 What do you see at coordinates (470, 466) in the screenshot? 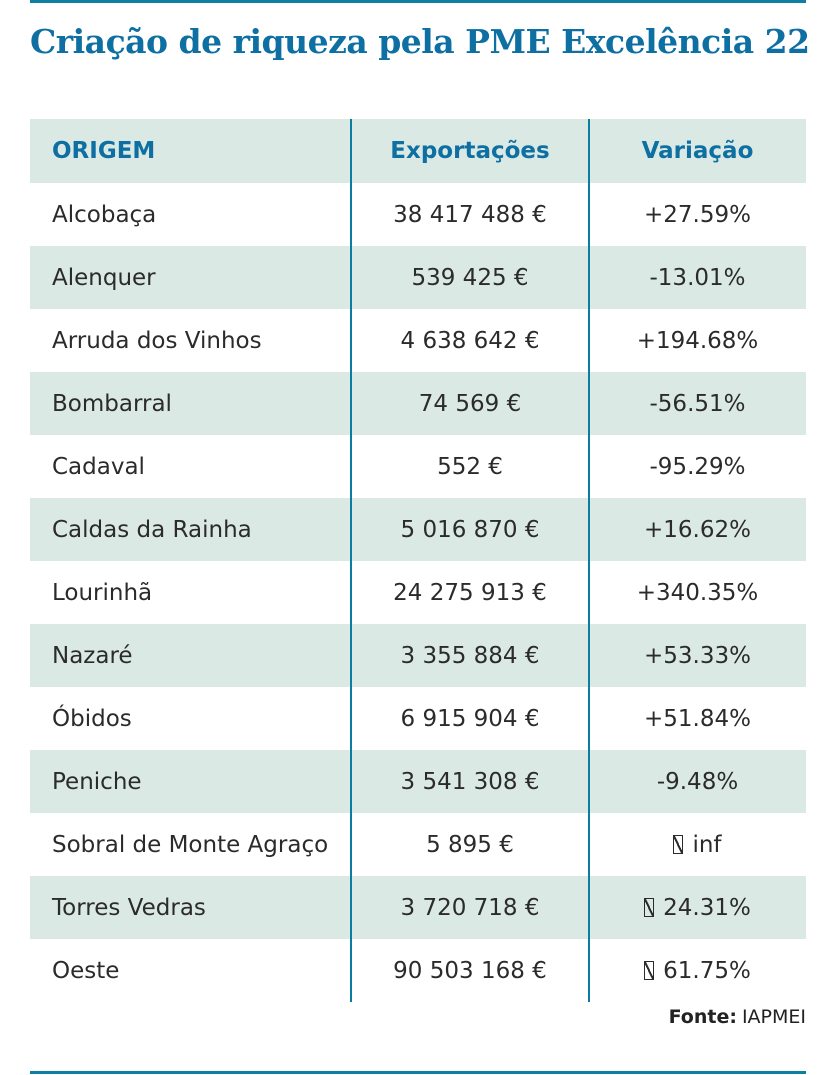
I see `cell-exportacoes: 552 €` at bounding box center [470, 466].